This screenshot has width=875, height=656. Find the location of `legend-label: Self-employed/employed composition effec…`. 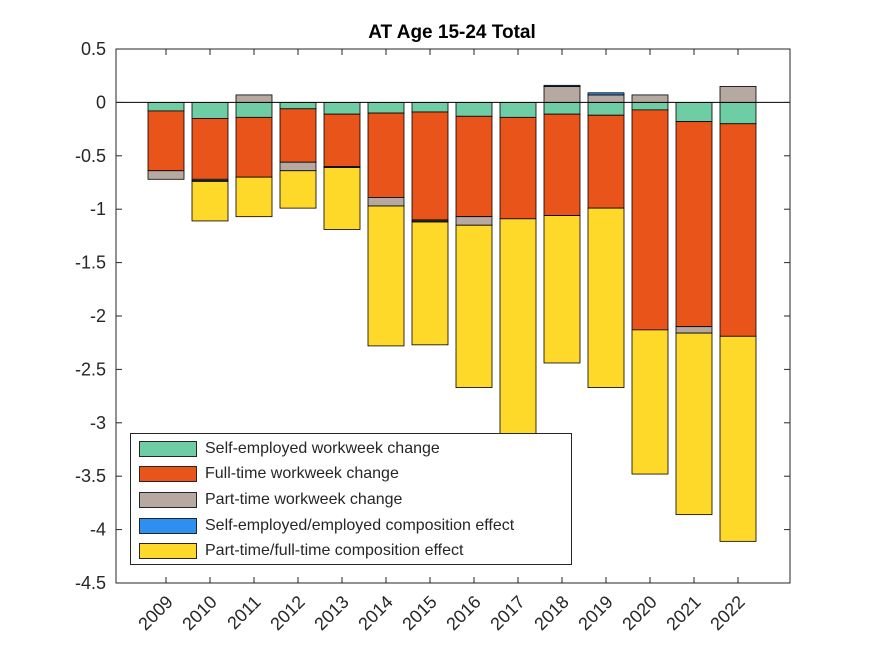

legend-label: Self-employed/employed composition effec… is located at coordinates (360, 525).